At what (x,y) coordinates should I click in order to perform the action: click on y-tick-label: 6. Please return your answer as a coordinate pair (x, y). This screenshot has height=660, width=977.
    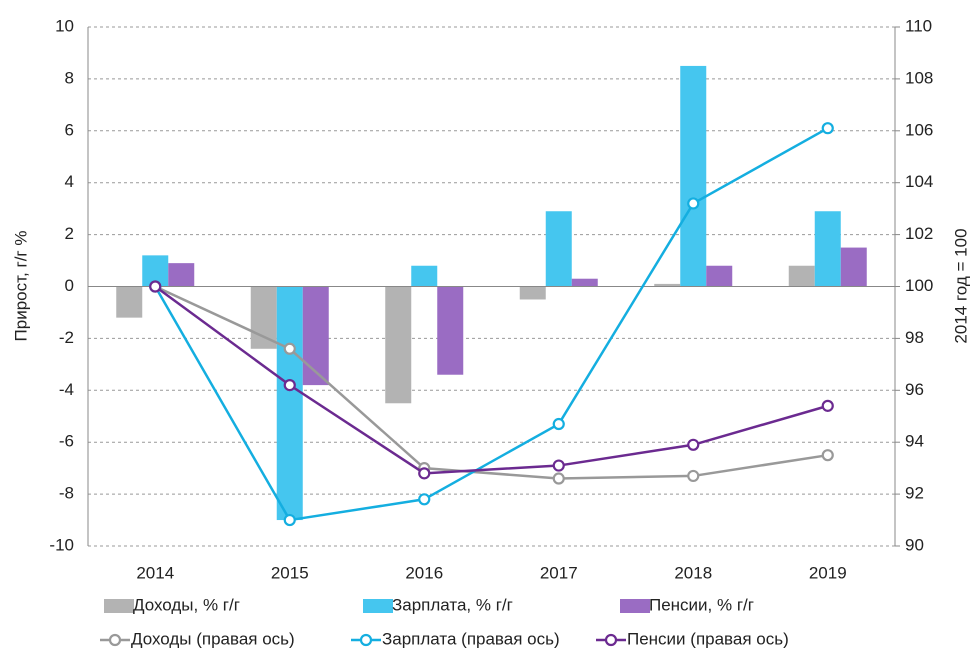
    Looking at the image, I should click on (69, 129).